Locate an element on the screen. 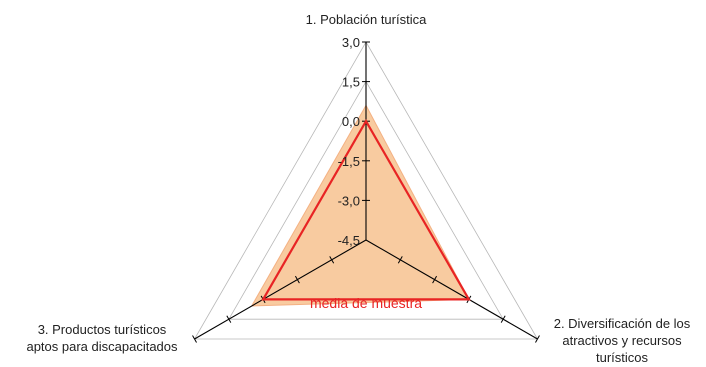 The image size is (706, 367). radial-tick-label: 1,5 is located at coordinates (351, 82).